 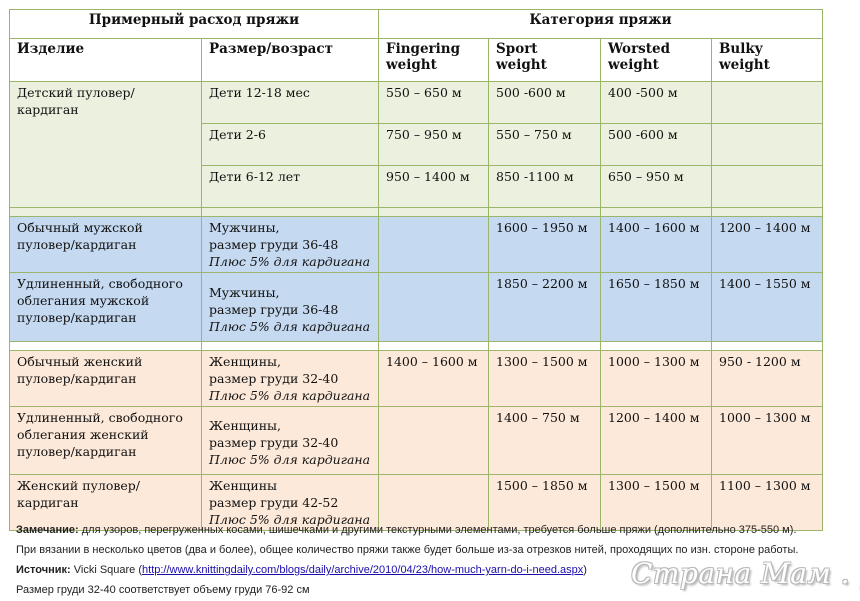 I want to click on worsted-cell: 1650 – 1850 м, so click(x=656, y=307).